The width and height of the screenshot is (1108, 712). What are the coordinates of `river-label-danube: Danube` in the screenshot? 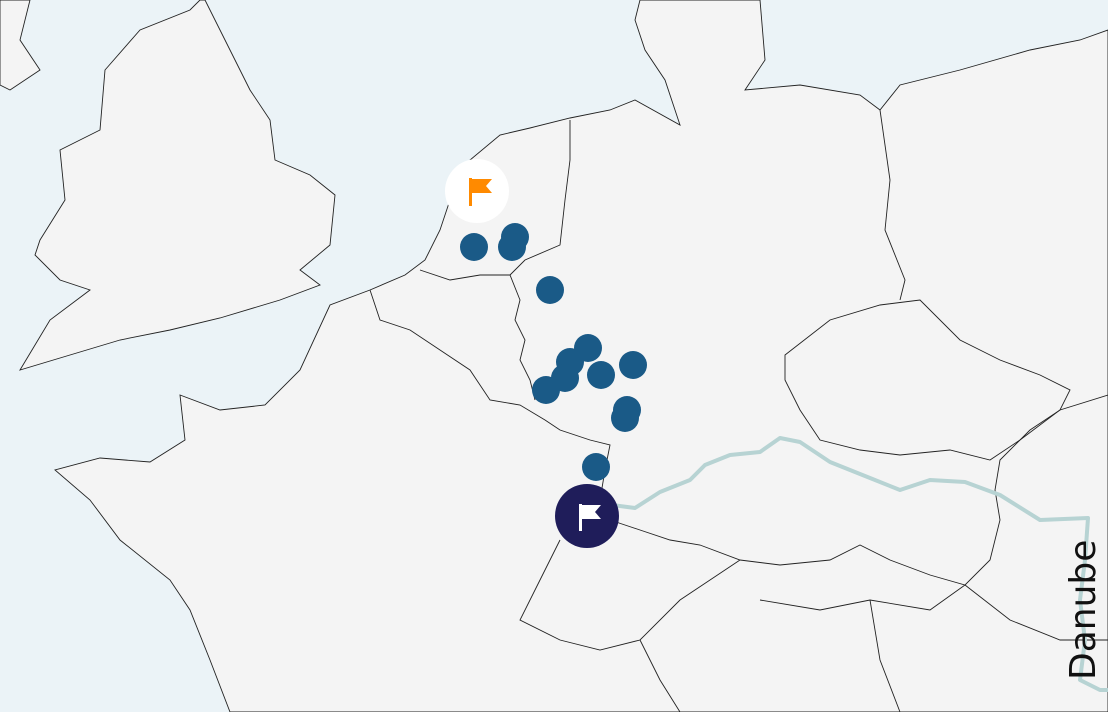 It's located at (1083, 610).